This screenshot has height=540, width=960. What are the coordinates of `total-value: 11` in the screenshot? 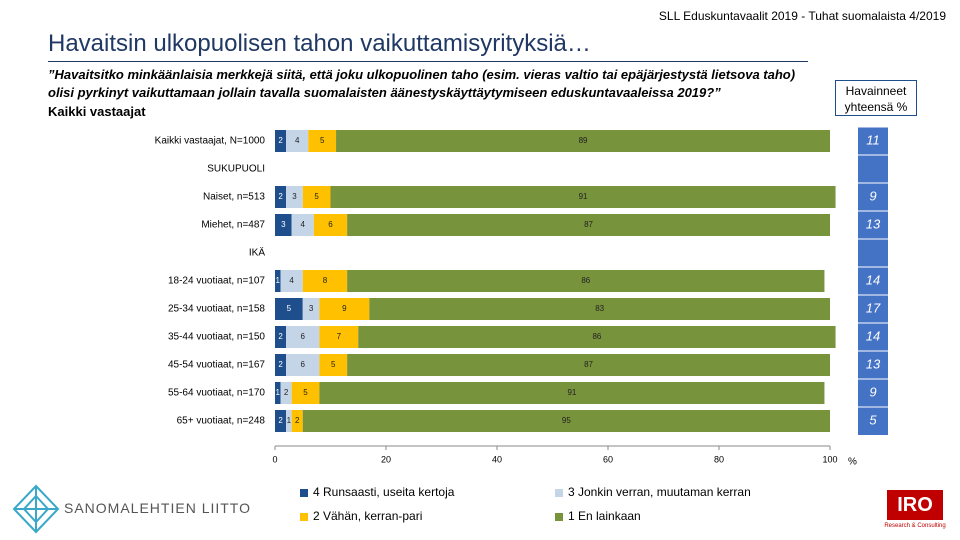 It's located at (873, 139).